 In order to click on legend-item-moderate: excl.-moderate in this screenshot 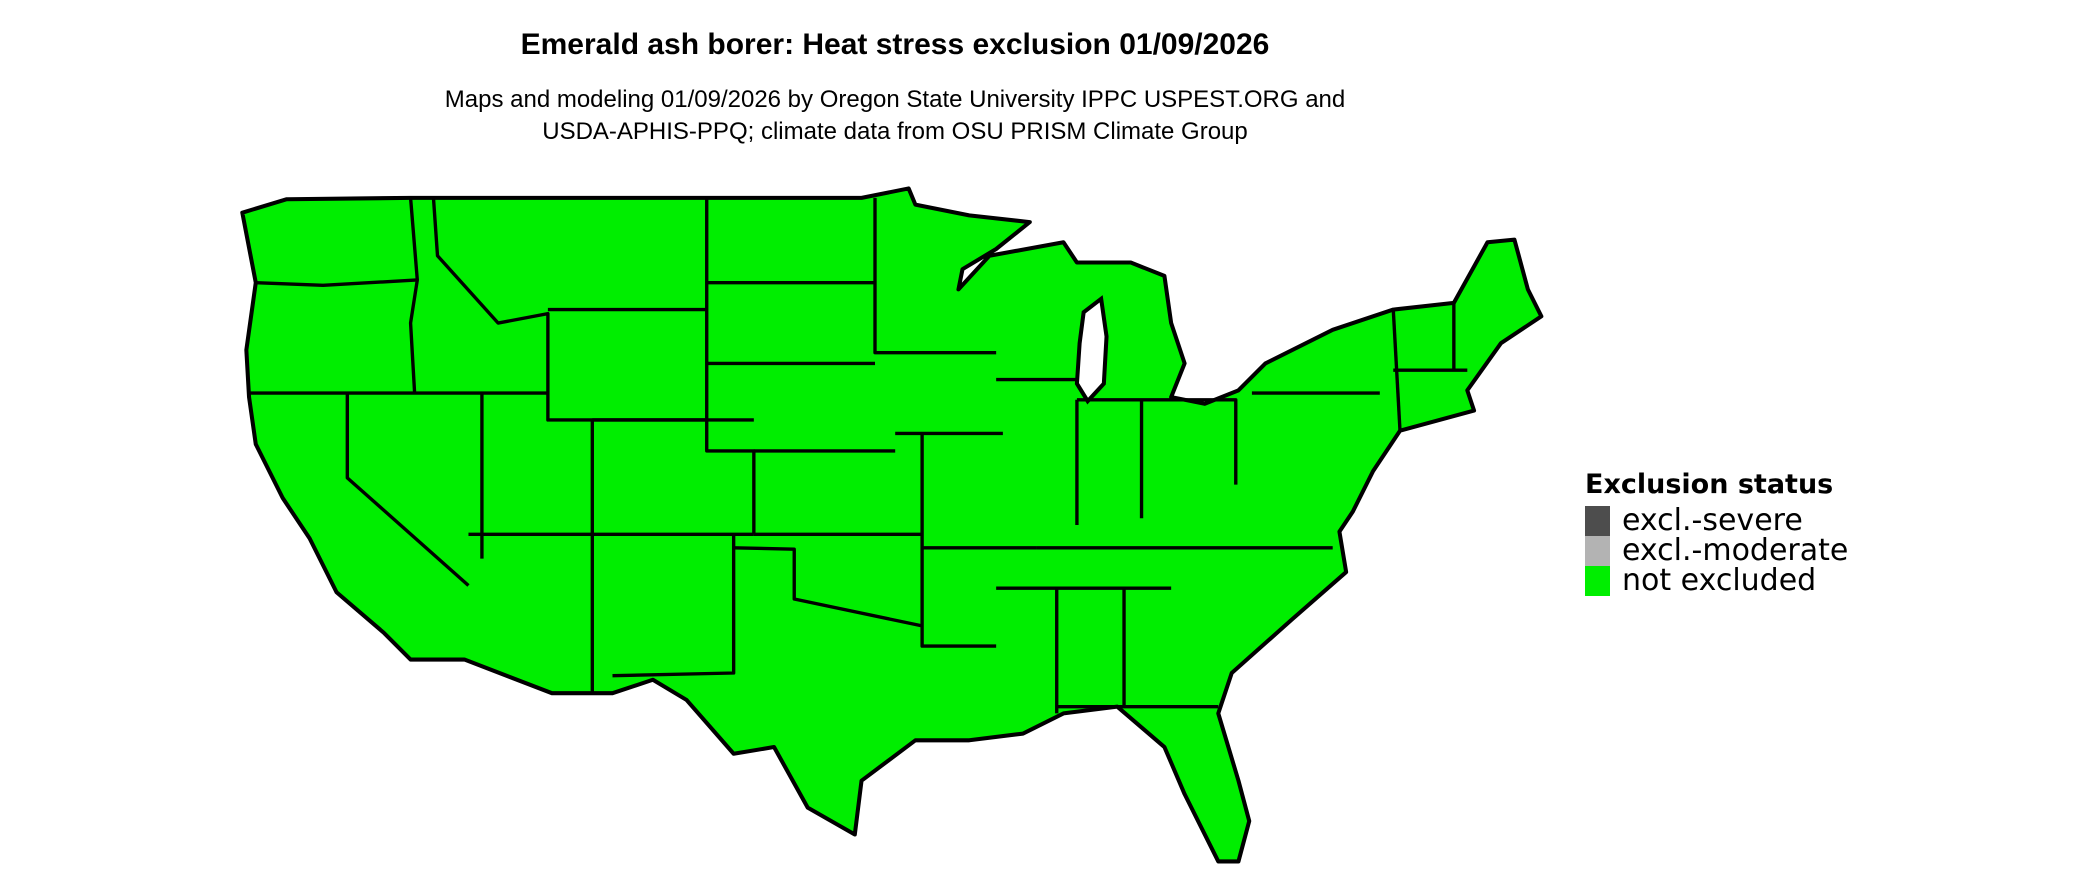, I will do `click(1716, 551)`.